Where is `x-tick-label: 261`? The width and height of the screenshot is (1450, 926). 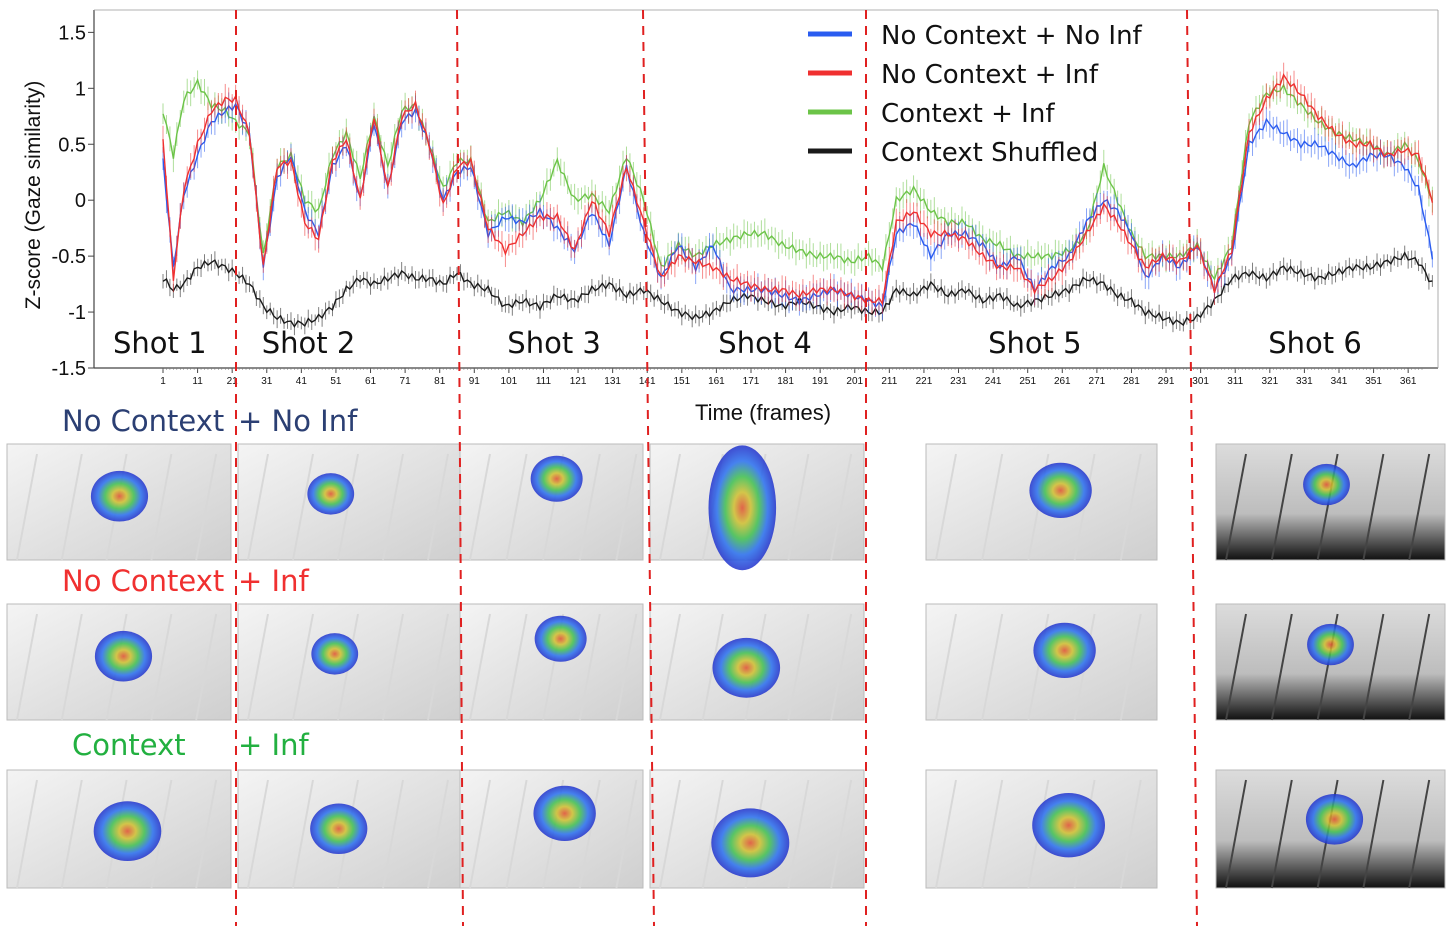 x-tick-label: 261 is located at coordinates (1062, 381).